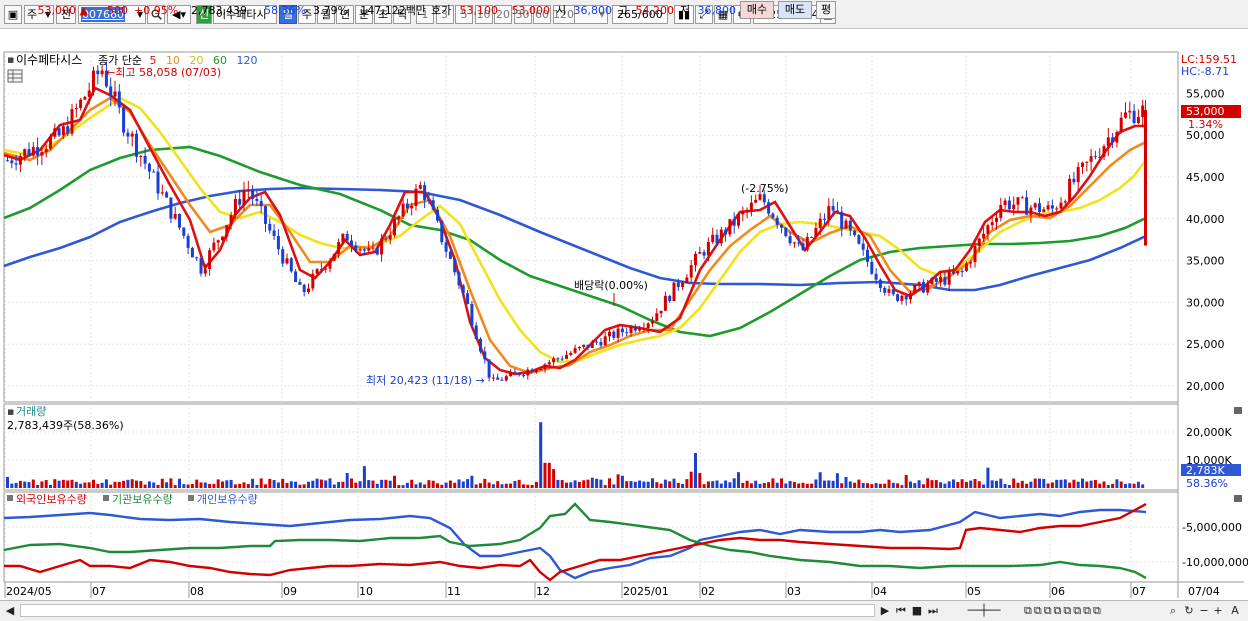 This screenshot has height=621, width=1248. I want to click on lc-label: LC:159.51, so click(1209, 59).